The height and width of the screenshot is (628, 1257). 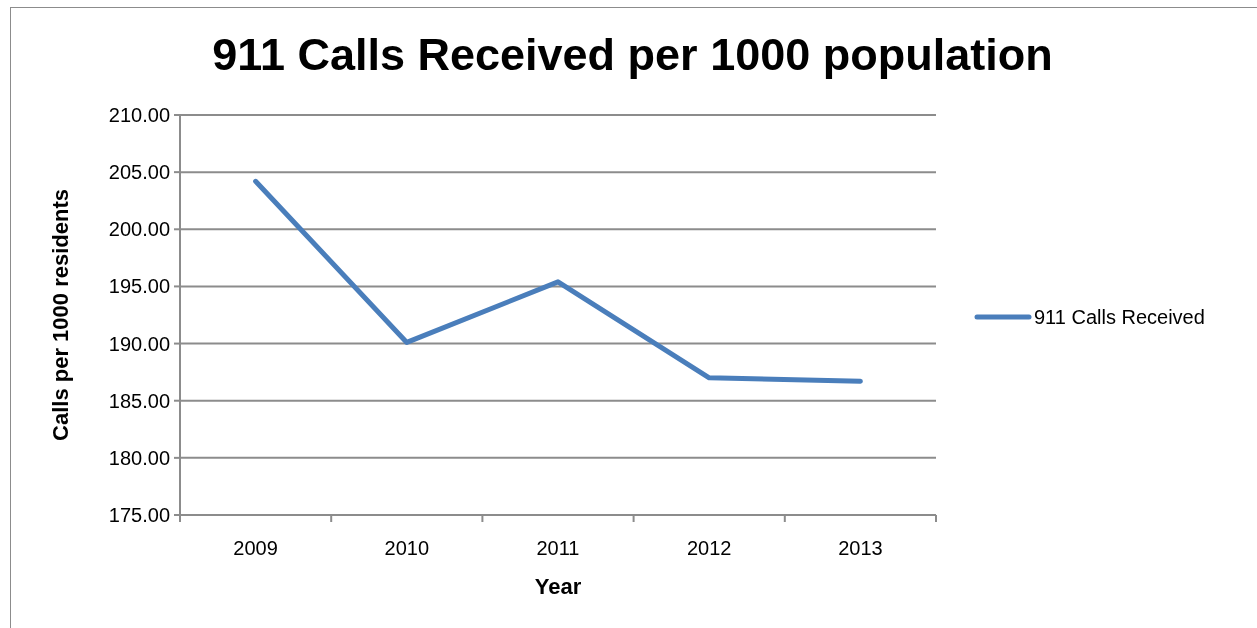 What do you see at coordinates (709, 548) in the screenshot?
I see `x-tick-label: 2012` at bounding box center [709, 548].